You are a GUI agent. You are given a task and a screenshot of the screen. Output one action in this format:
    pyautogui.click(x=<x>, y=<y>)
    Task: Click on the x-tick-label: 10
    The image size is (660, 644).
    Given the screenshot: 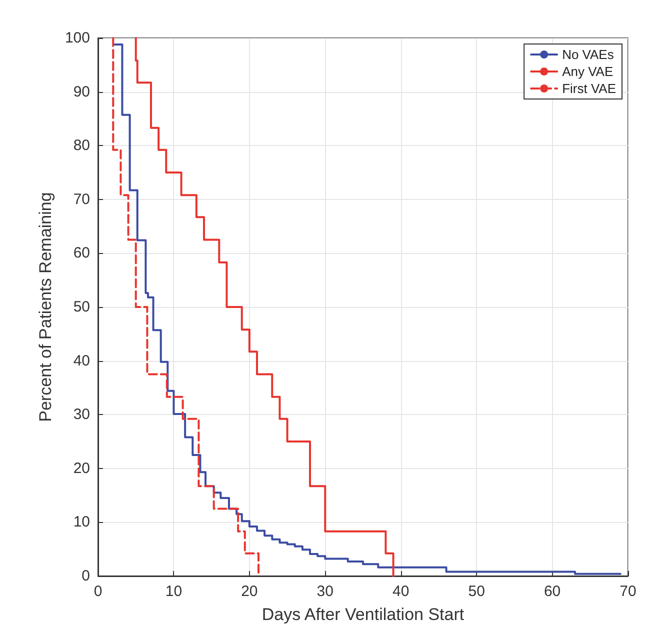 What is the action you would take?
    pyautogui.click(x=173, y=591)
    